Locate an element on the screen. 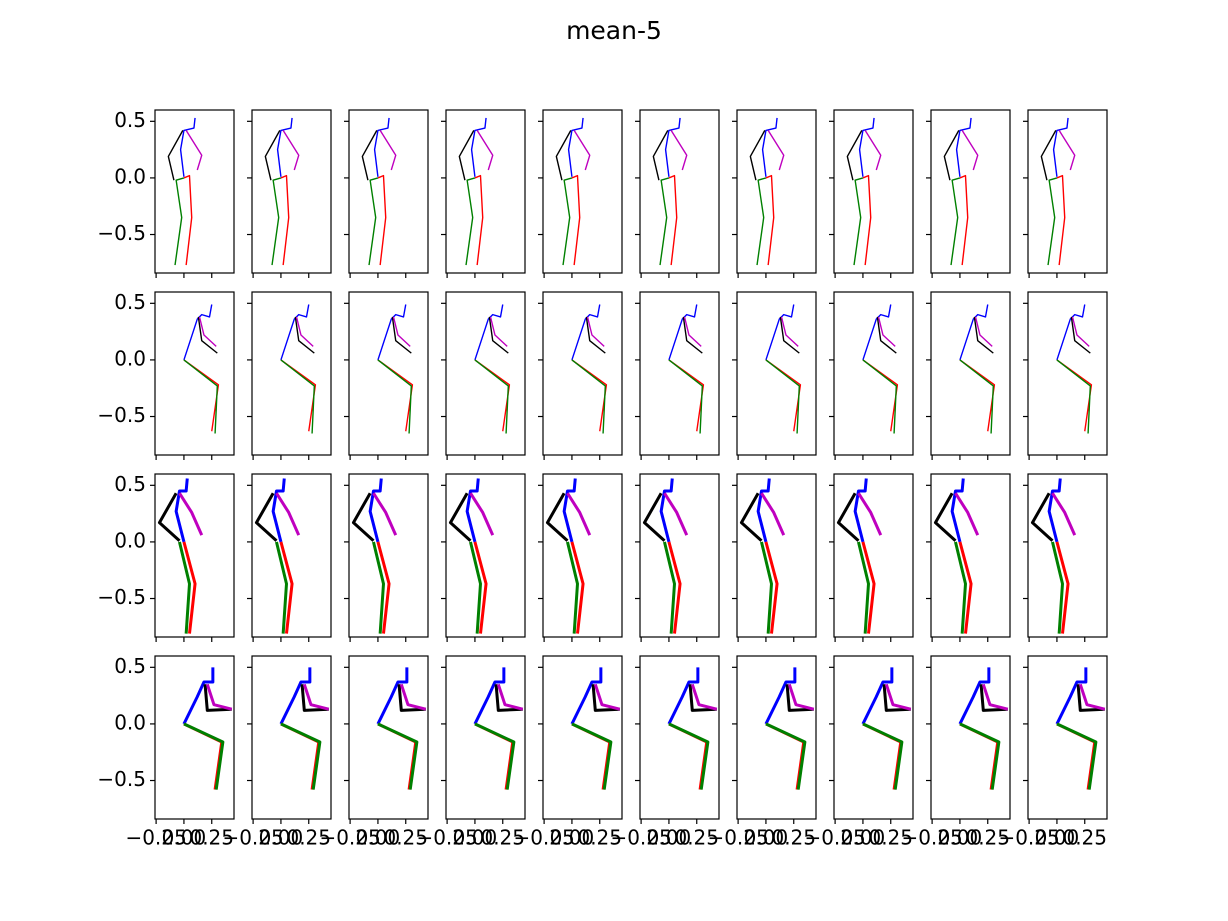 This screenshot has width=1228, height=921. y-tick-label: −0.5 is located at coordinates (121, 415).